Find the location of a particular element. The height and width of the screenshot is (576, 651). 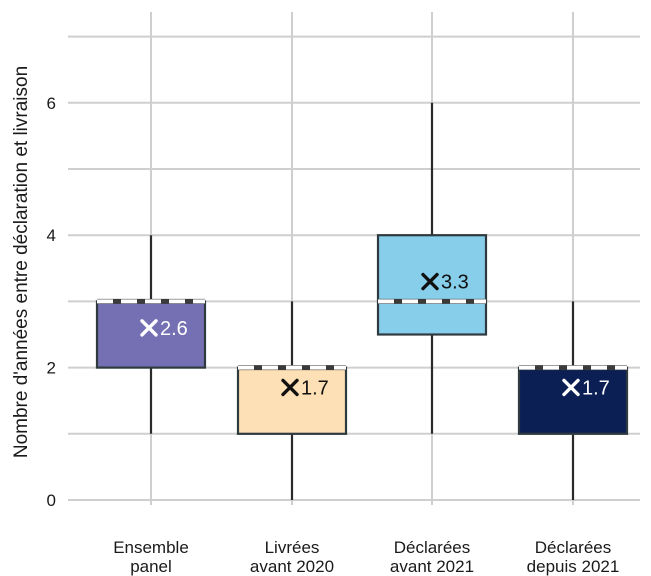

mean-label: 2.6 is located at coordinates (174, 329).